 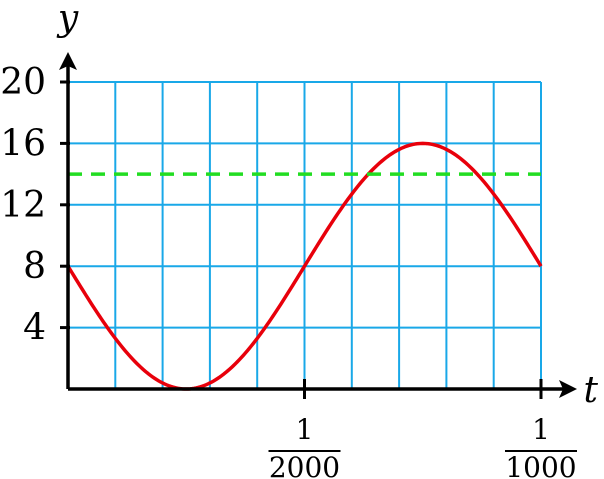 What do you see at coordinates (23, 82) in the screenshot?
I see `y-tick-label: 20` at bounding box center [23, 82].